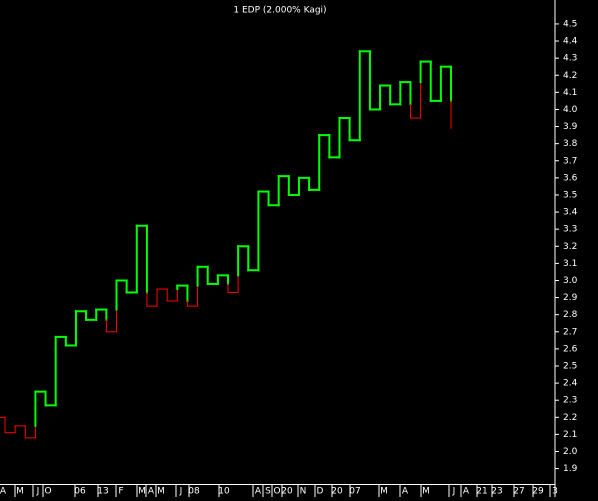  What do you see at coordinates (570, 418) in the screenshot?
I see `y-tick-label: 2.2` at bounding box center [570, 418].